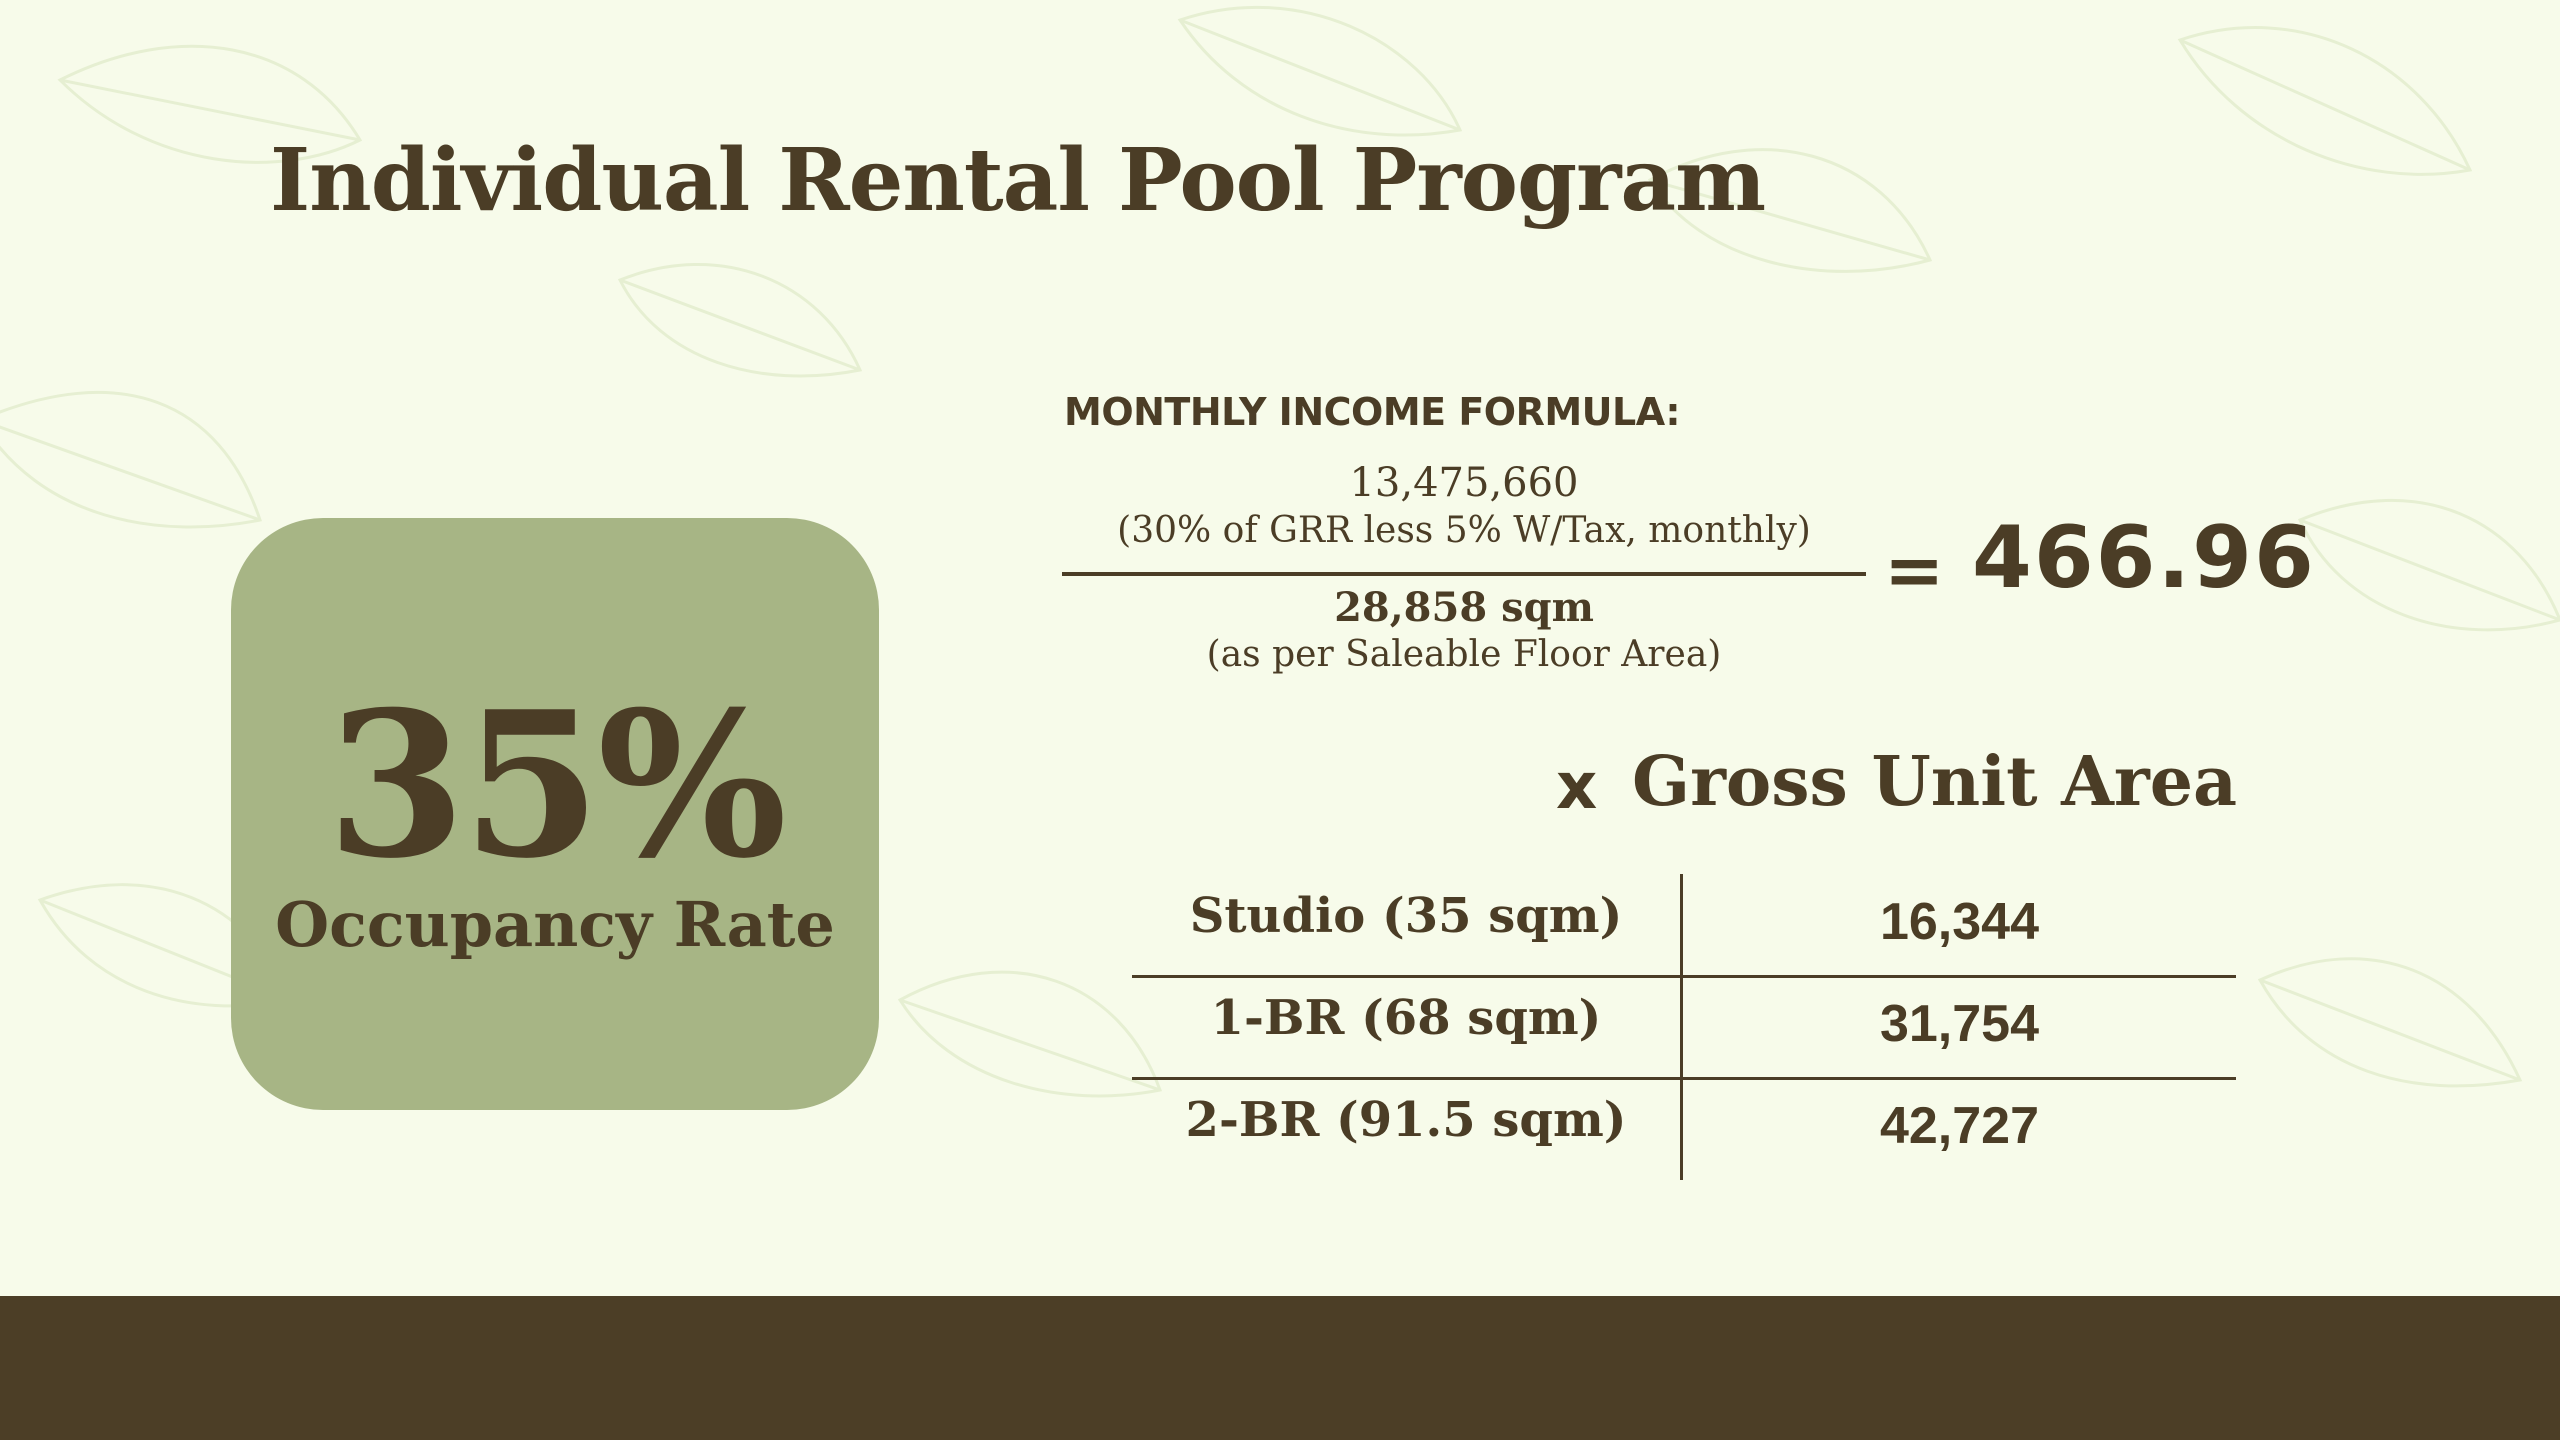  I want to click on table-column-divider, so click(1681, 1027).